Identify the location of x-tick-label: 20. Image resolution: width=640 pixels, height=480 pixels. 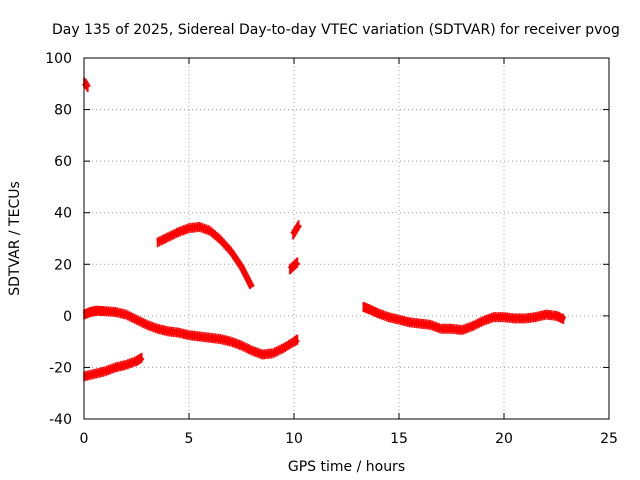
(504, 439).